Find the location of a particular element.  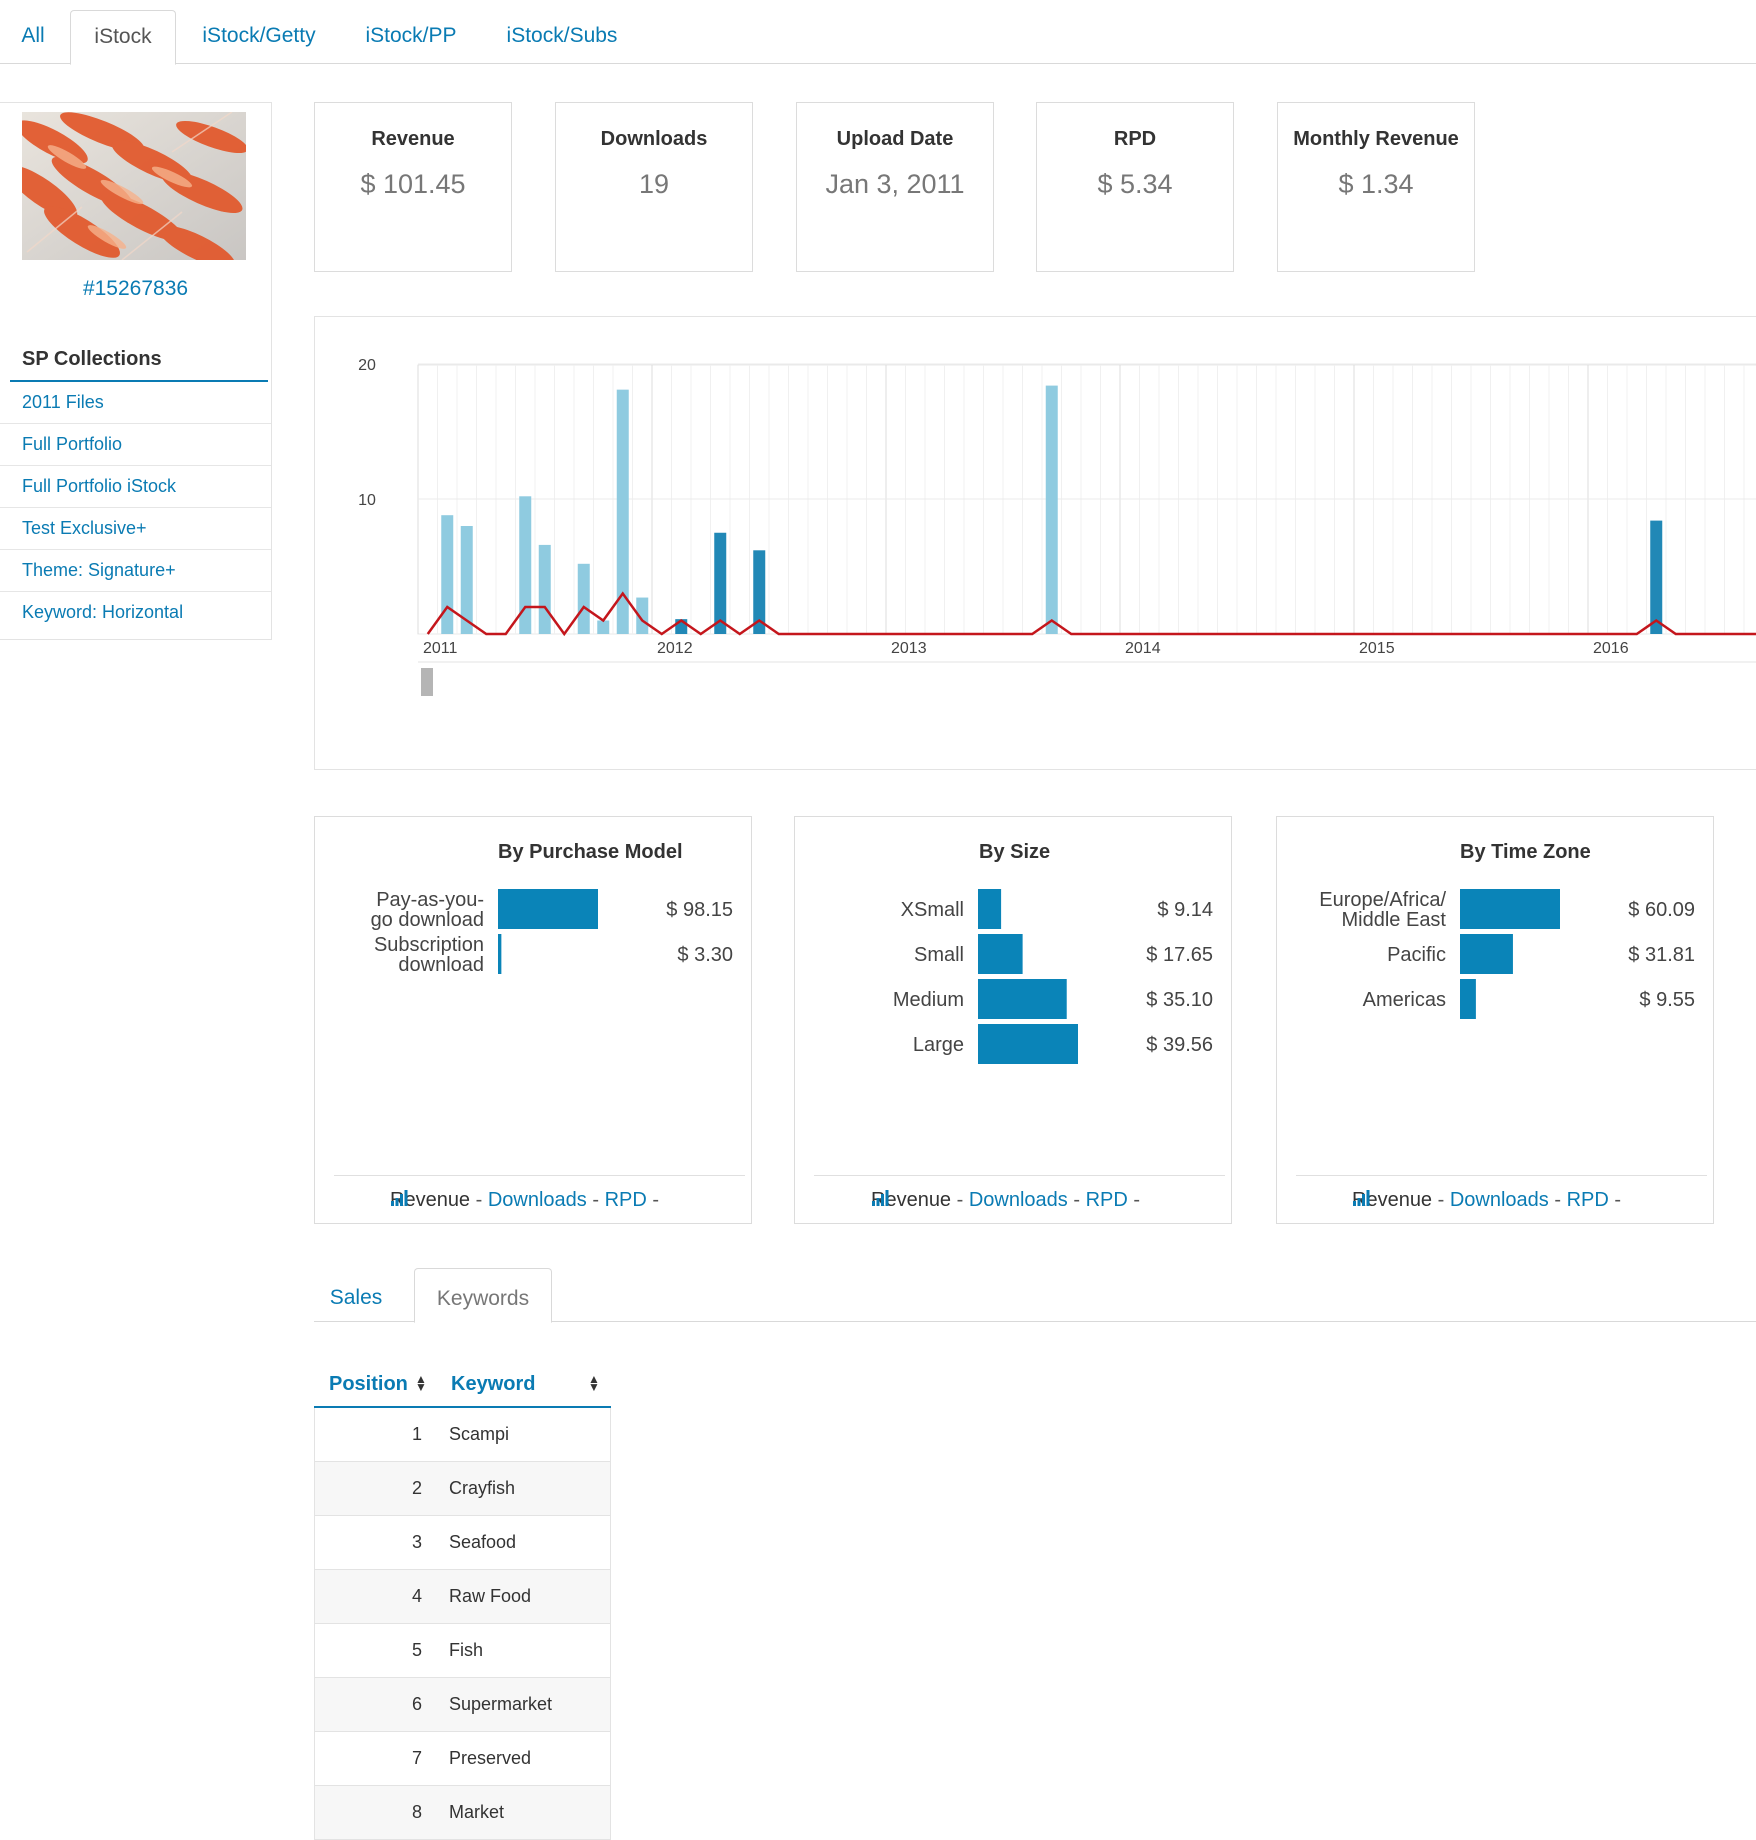

asset-id-link: #15267836 is located at coordinates (135, 288).